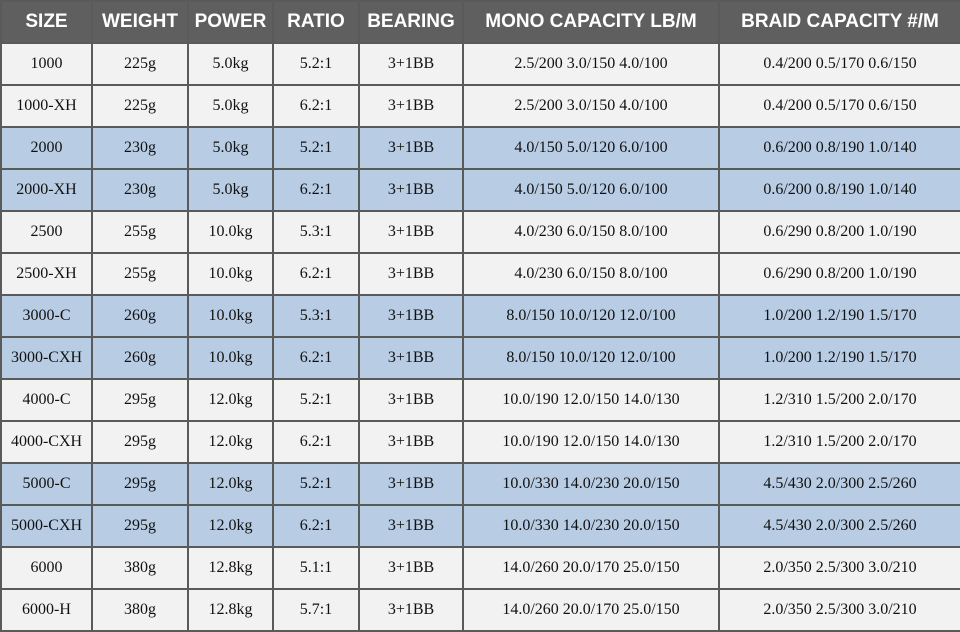 This screenshot has height=632, width=960. Describe the element at coordinates (46, 22) in the screenshot. I see `column-header-size: SIZE` at that location.